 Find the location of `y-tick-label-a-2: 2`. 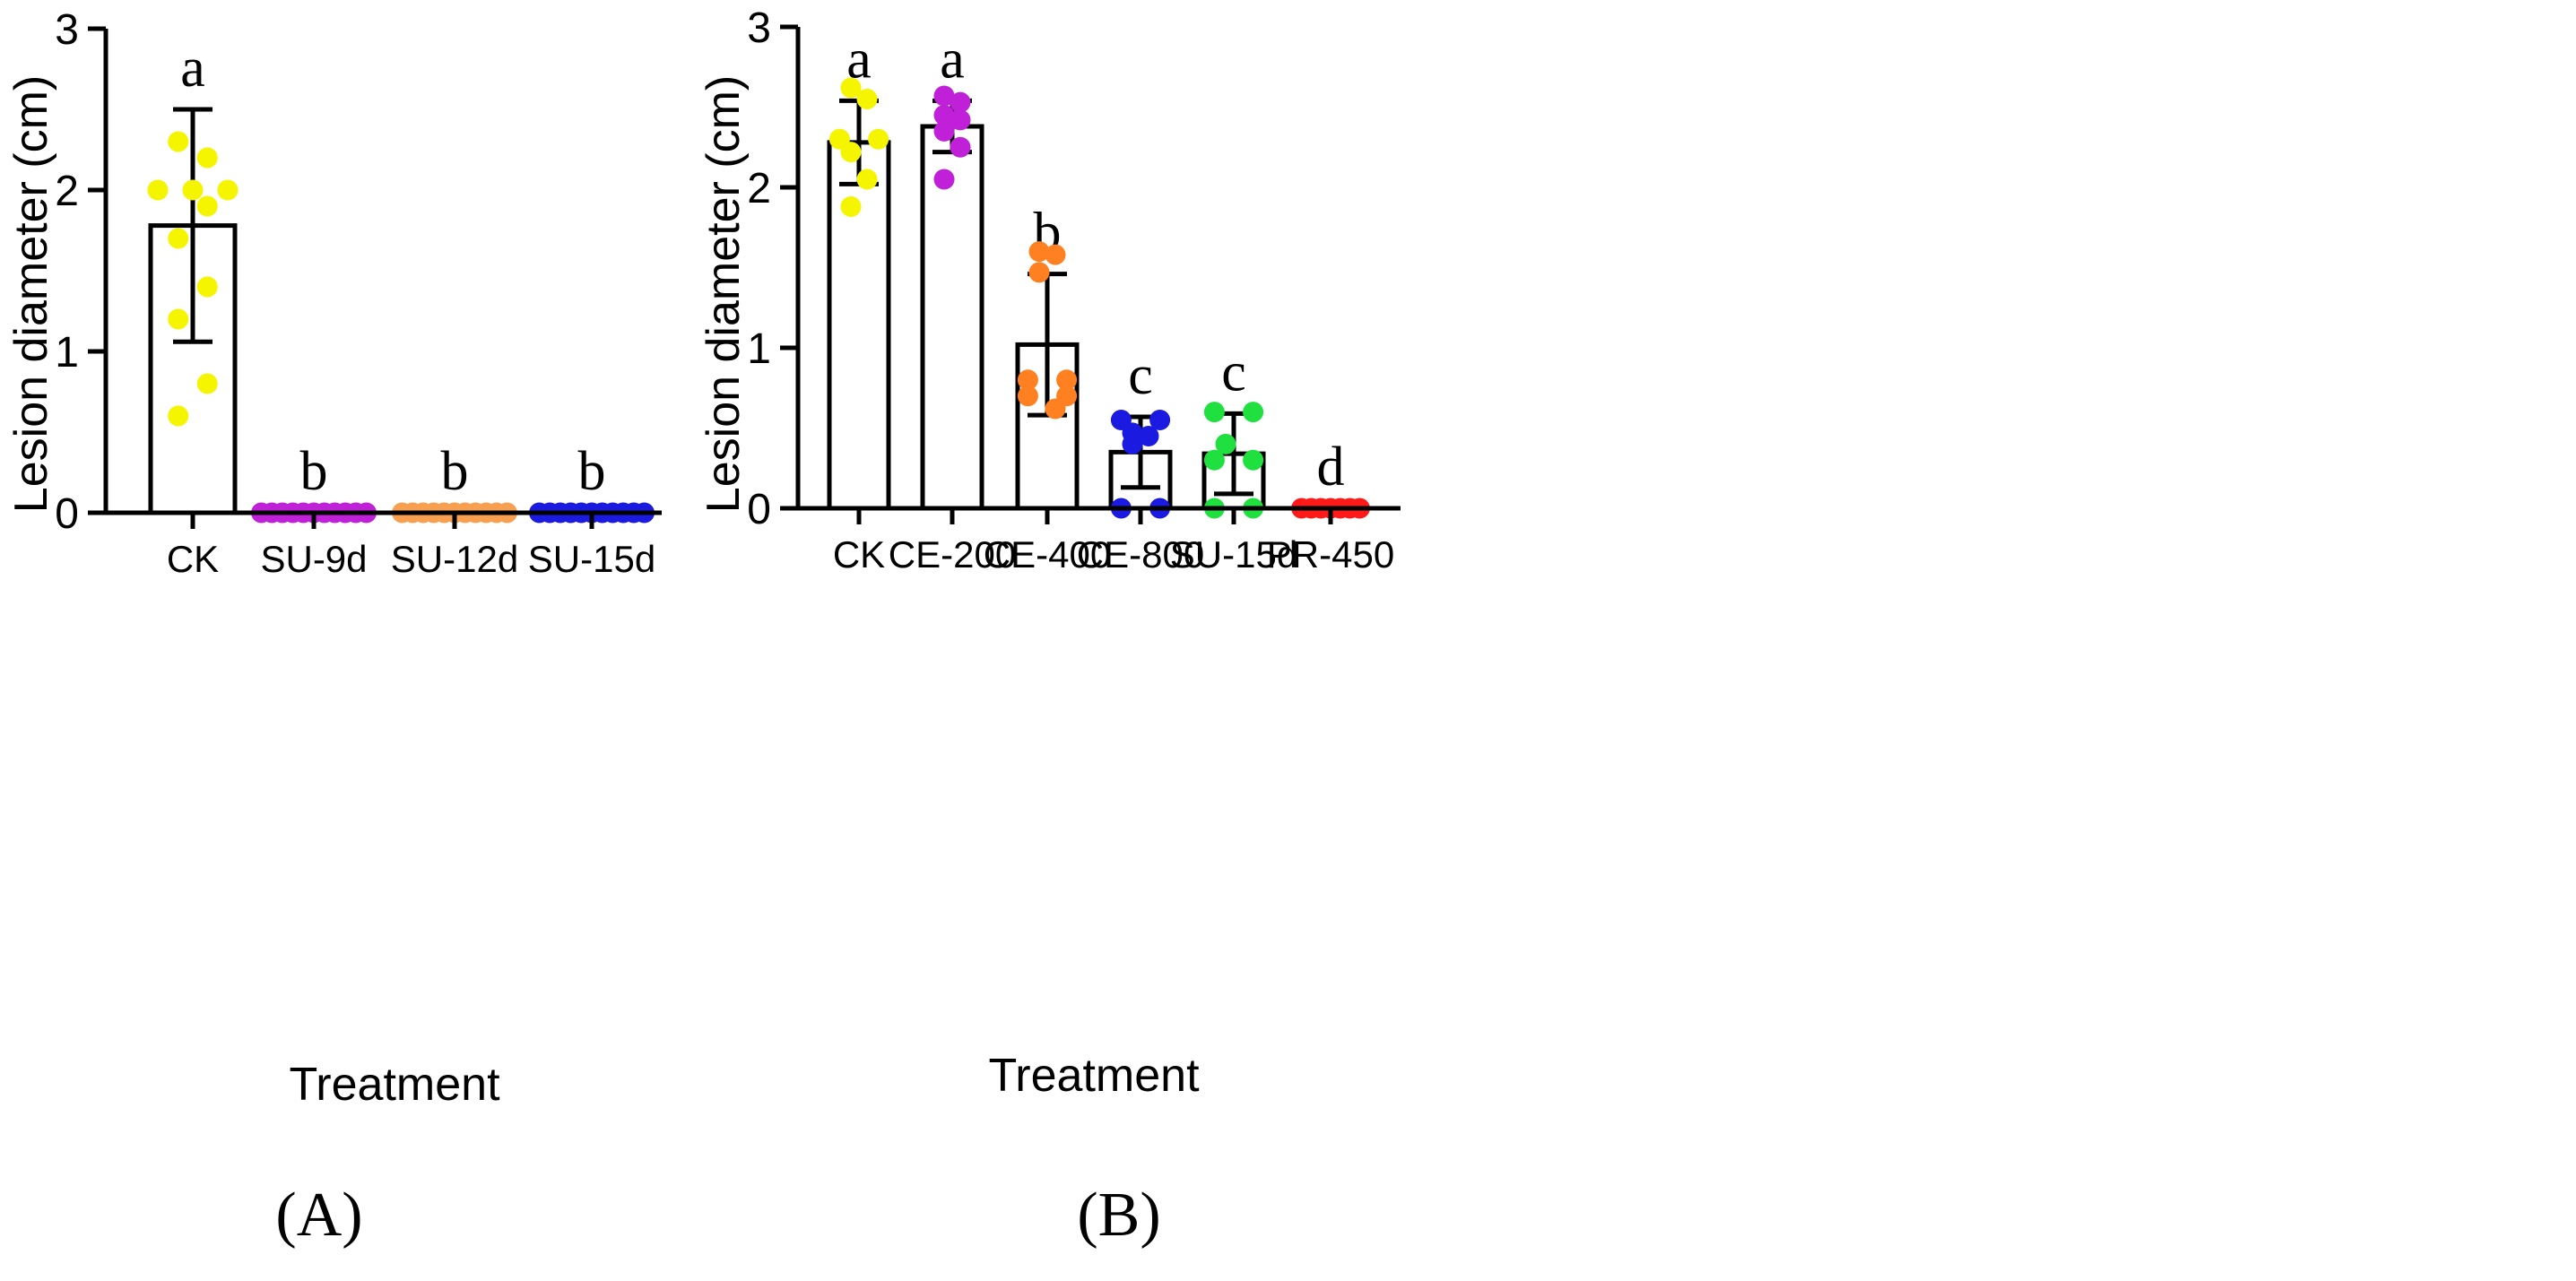

y-tick-label-a-2: 2 is located at coordinates (67, 191).